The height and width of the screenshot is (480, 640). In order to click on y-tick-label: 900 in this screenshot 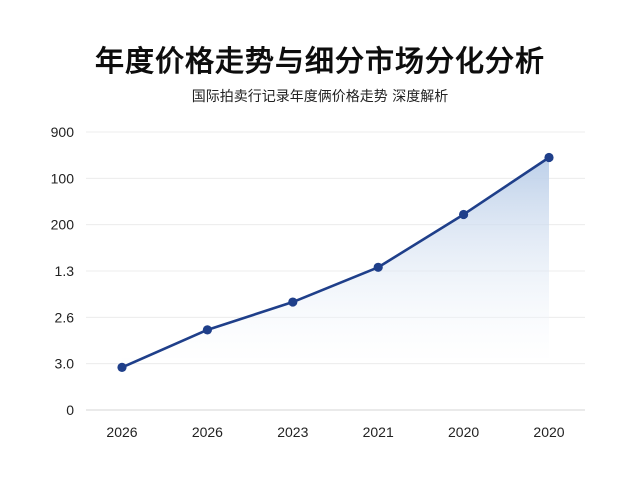, I will do `click(63, 132)`.